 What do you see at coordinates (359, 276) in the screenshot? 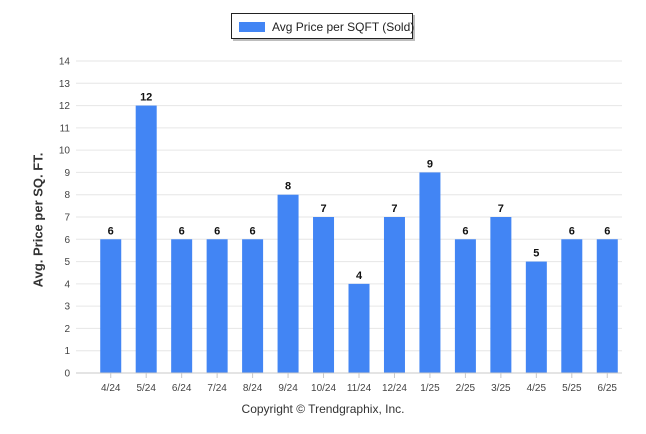
I see `data-label: 4` at bounding box center [359, 276].